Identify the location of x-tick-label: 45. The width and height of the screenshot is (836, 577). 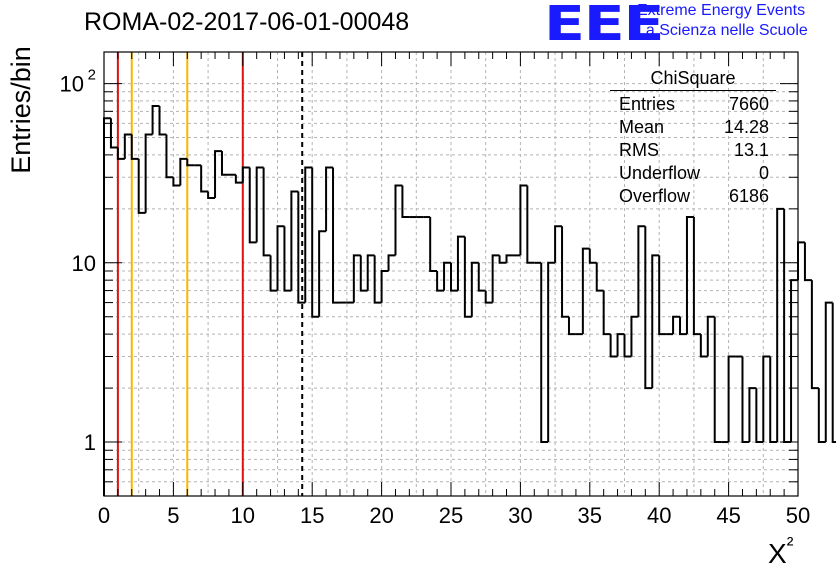
(728, 515).